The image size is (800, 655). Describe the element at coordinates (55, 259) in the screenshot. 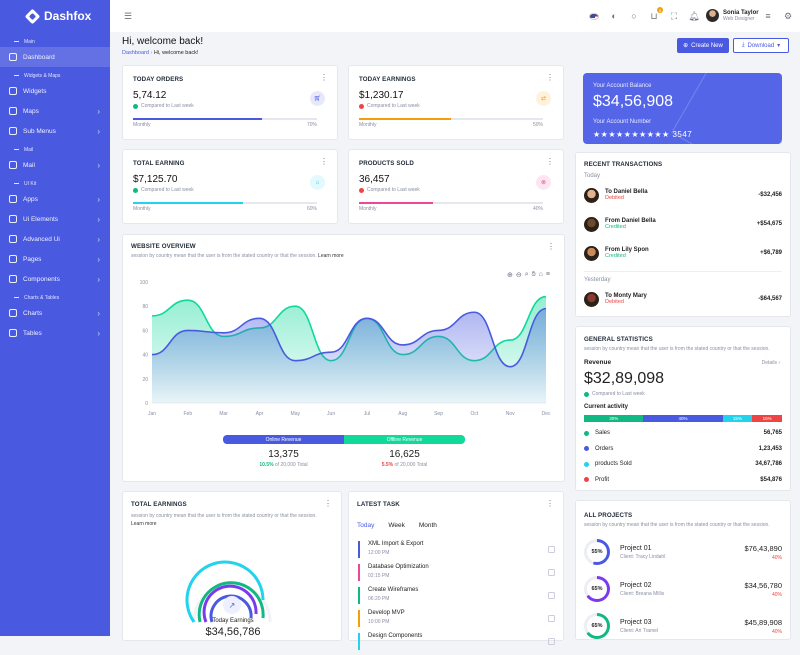

I see `sidebar-item-pages: Pages ›` at that location.